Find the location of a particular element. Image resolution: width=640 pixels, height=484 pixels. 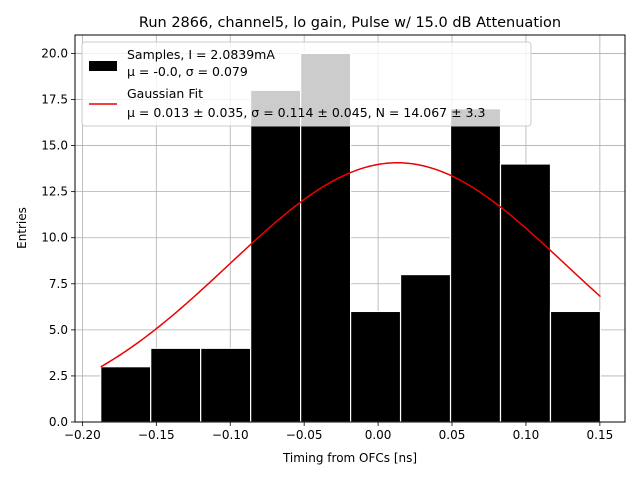

legend-label-fit: Gaussian Fit is located at coordinates (165, 93).